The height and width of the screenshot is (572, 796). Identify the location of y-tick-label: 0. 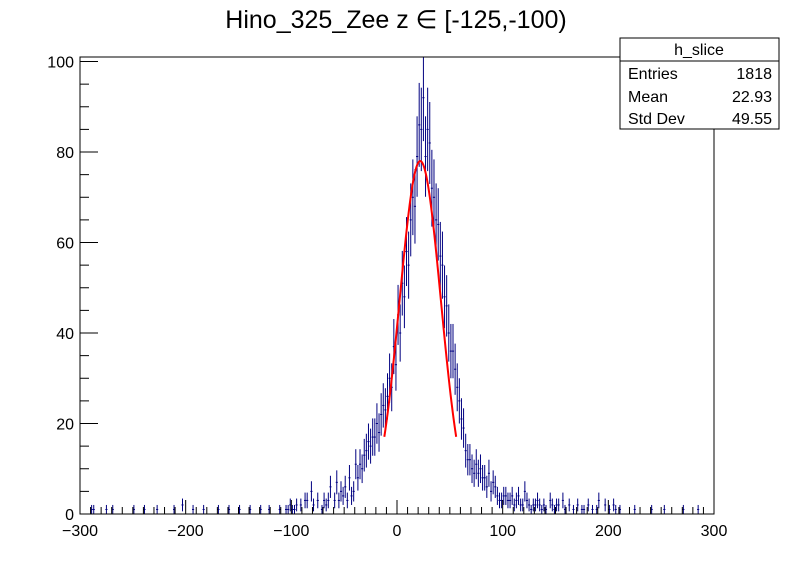
(69, 515).